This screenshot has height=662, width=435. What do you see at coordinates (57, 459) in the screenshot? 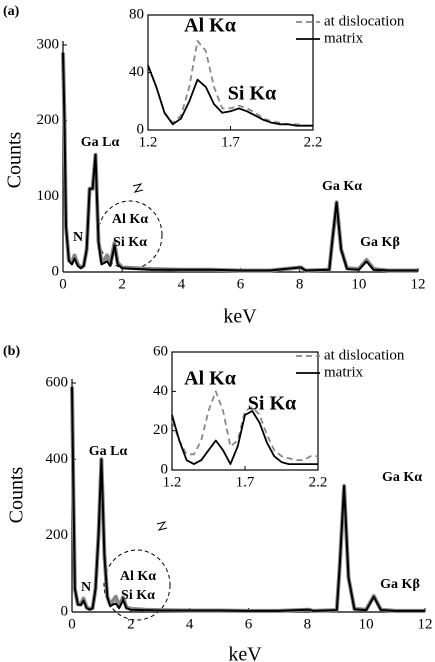
I see `y-tick-label: 400` at bounding box center [57, 459].